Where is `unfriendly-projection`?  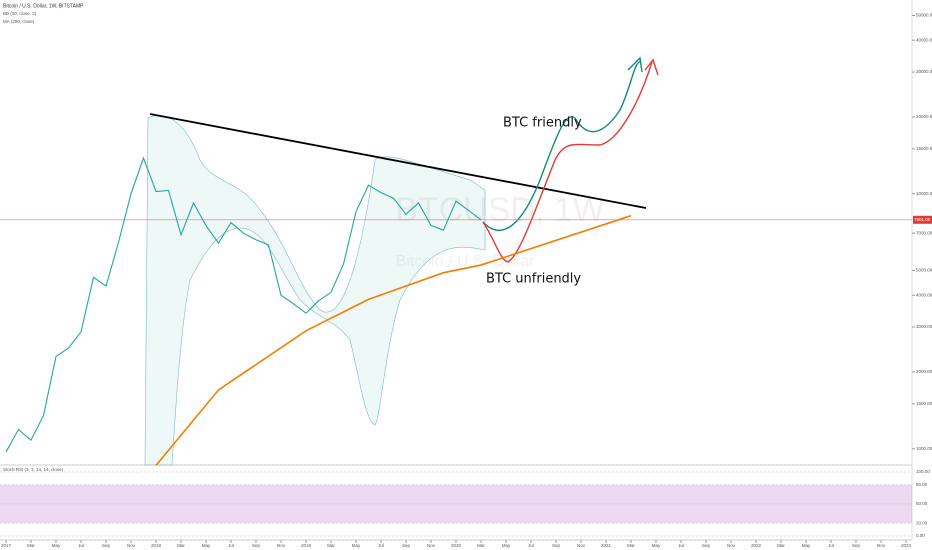
unfriendly-projection is located at coordinates (567, 162).